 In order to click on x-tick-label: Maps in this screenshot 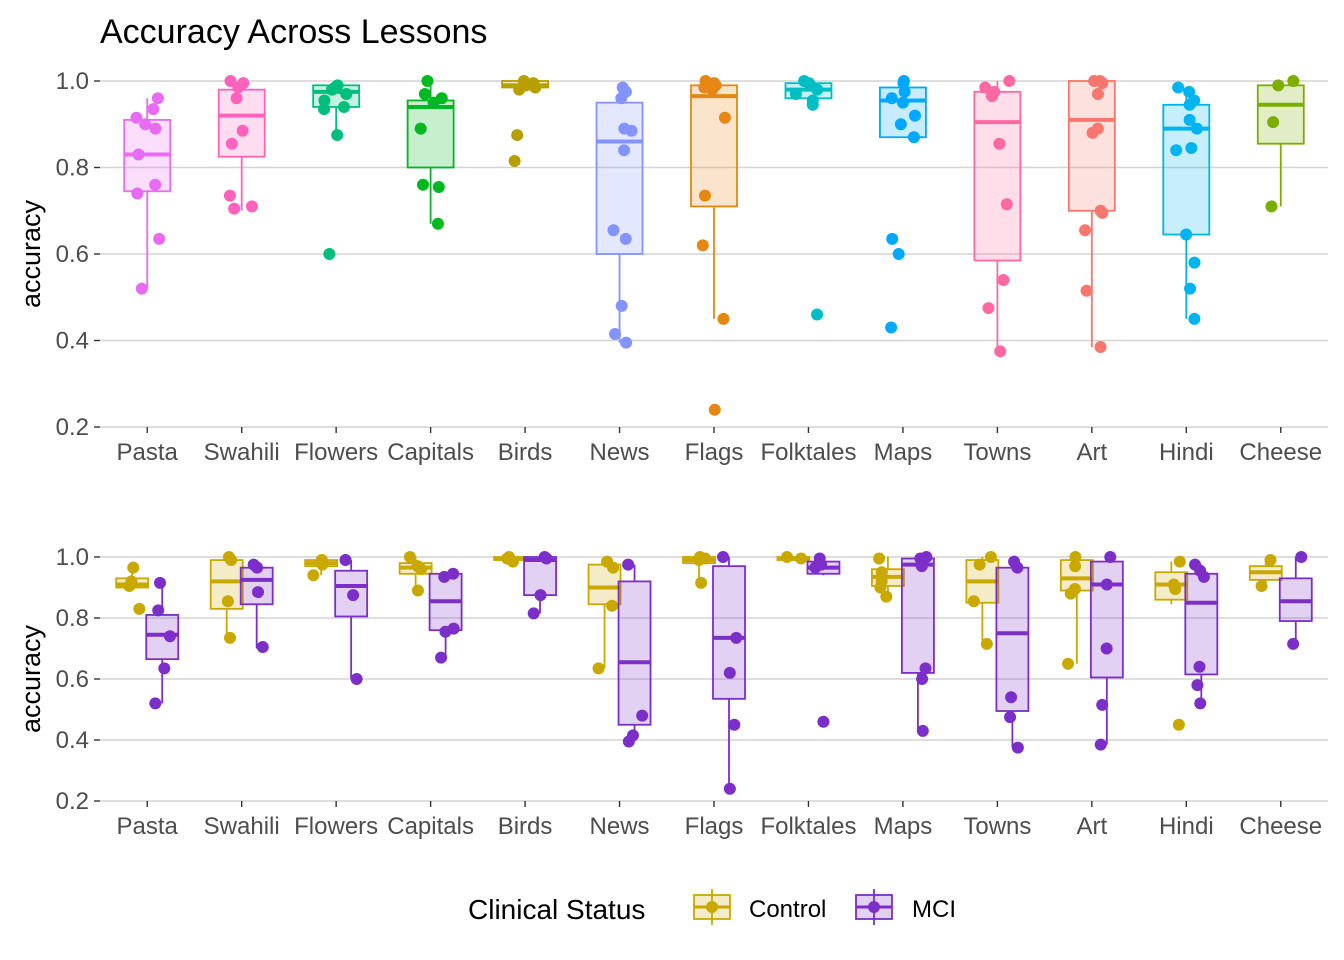, I will do `click(903, 826)`.